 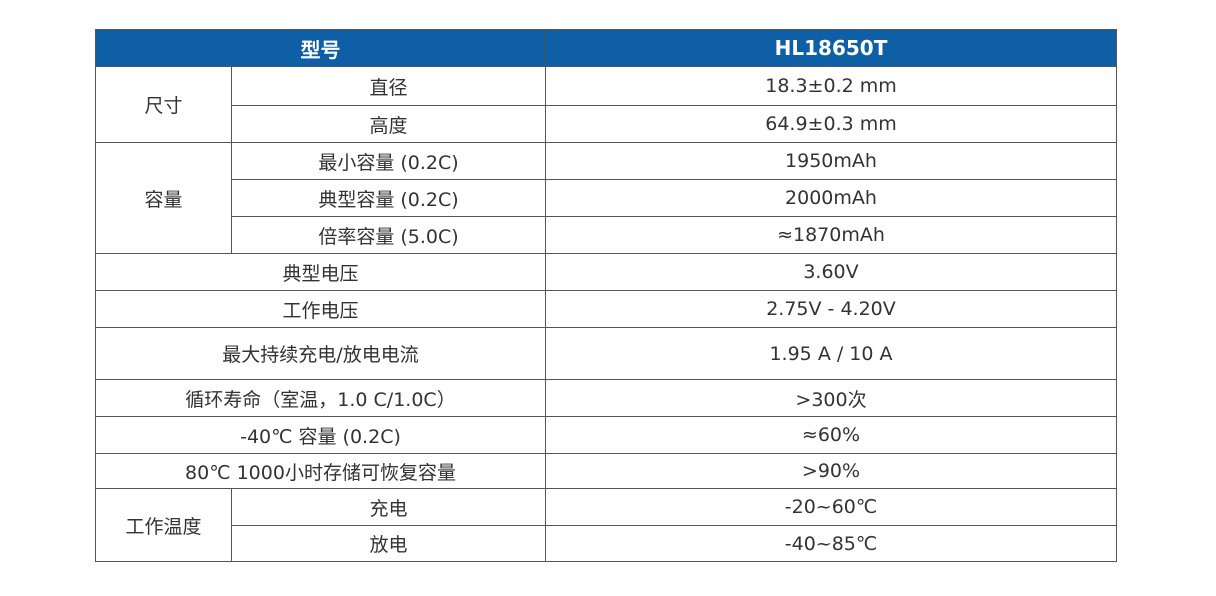 I want to click on row-label: 循环寿命（室温，1.0 C/1.0C）, so click(x=320, y=398).